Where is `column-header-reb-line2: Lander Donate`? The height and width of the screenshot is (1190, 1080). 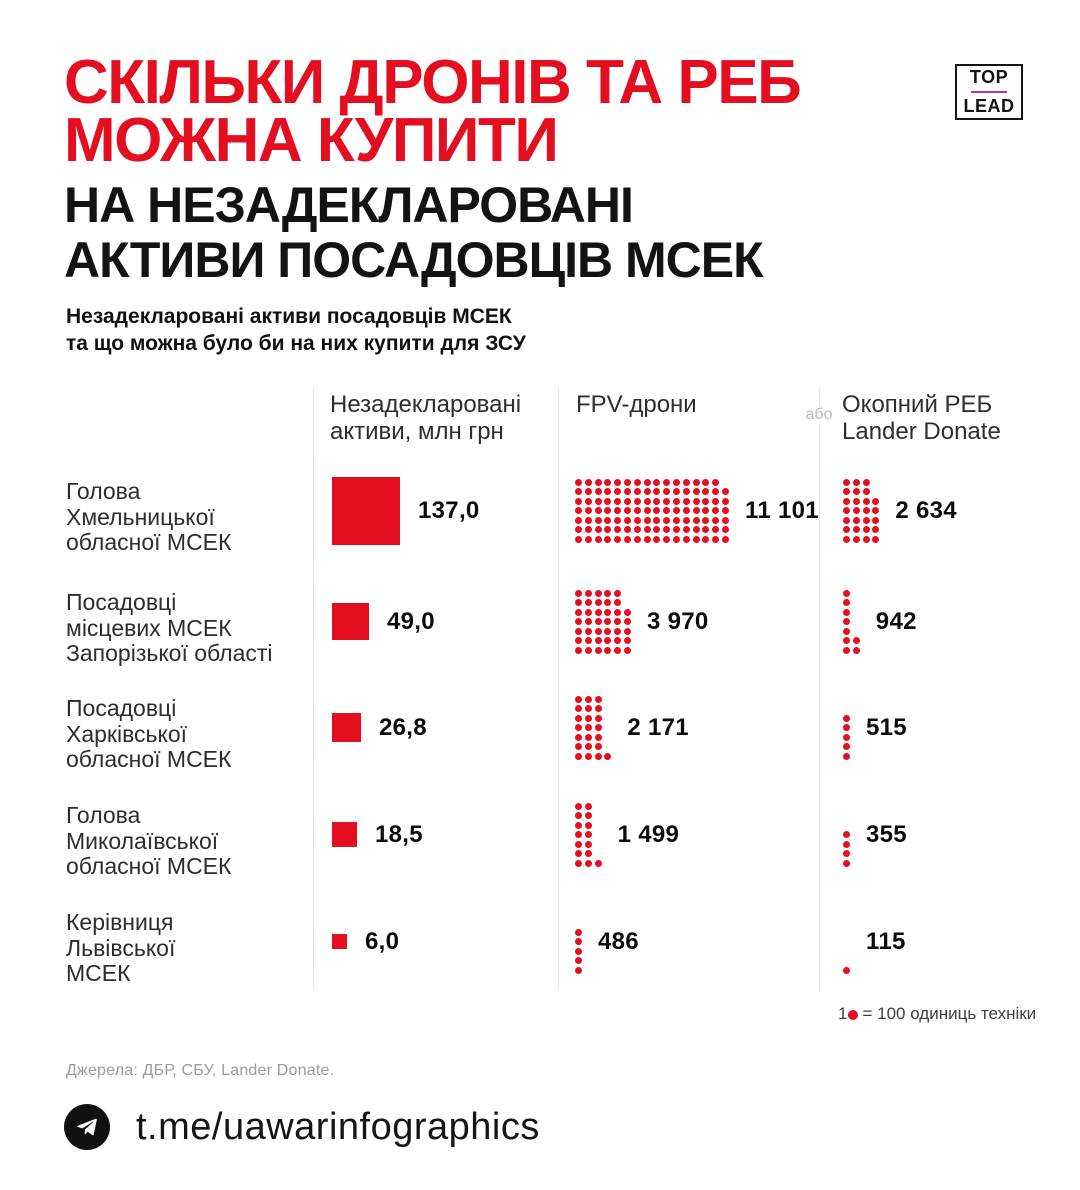
column-header-reb-line2: Lander Donate is located at coordinates (921, 431).